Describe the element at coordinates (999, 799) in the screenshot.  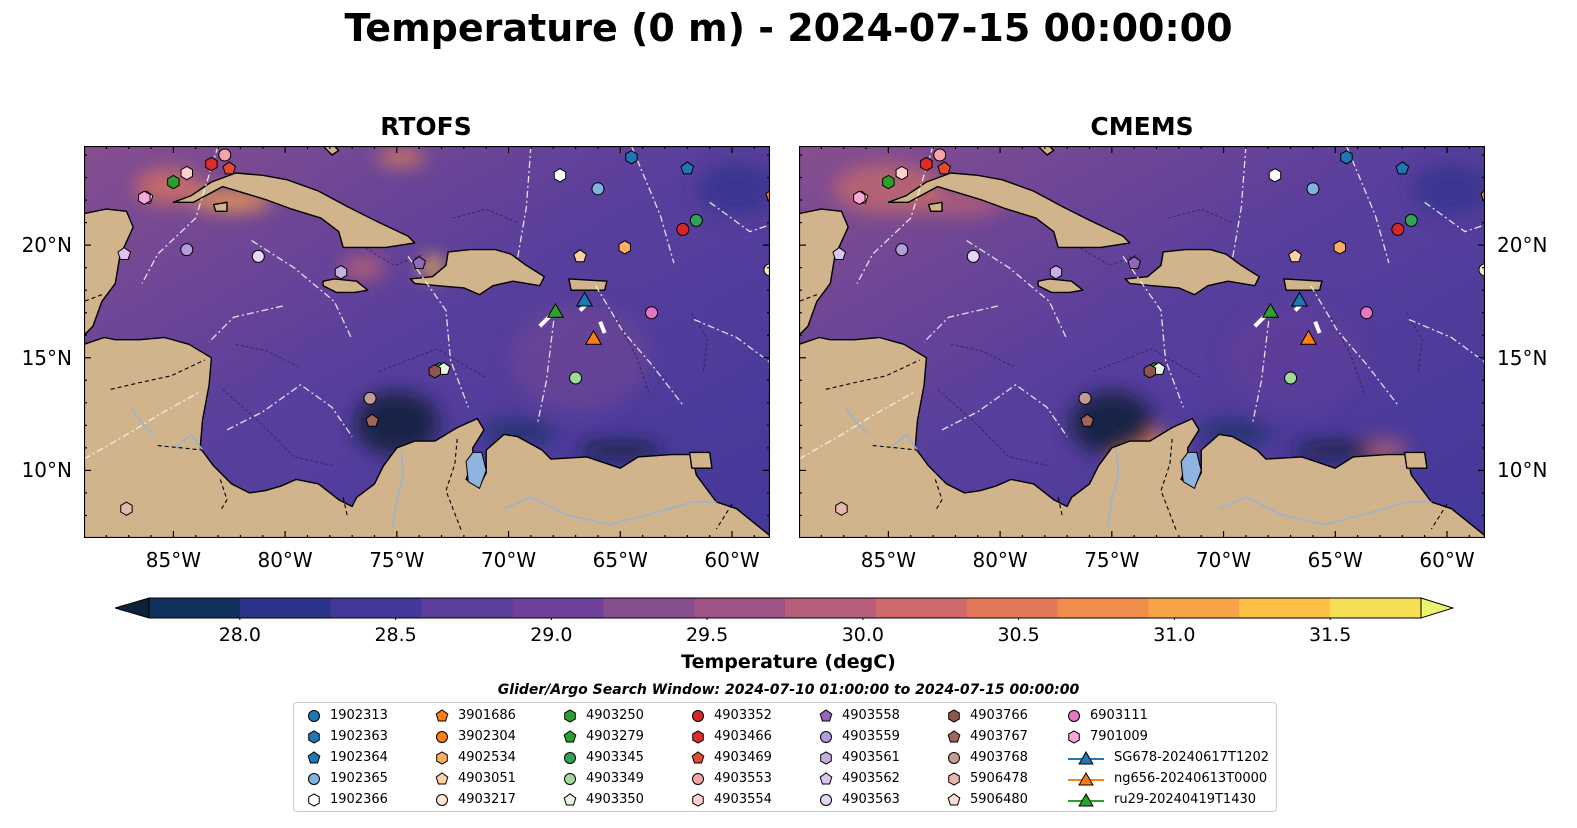
I see `legend-label: 5906480` at that location.